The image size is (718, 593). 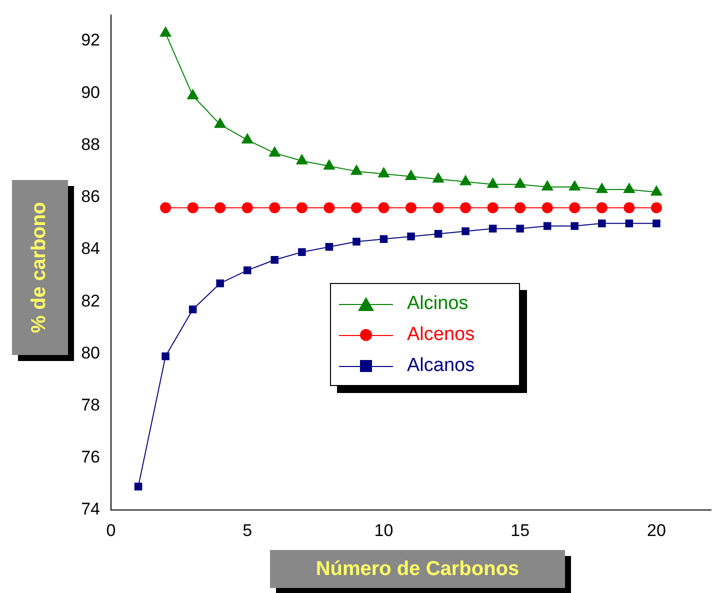 I want to click on x-tick-label: 15, so click(x=520, y=530).